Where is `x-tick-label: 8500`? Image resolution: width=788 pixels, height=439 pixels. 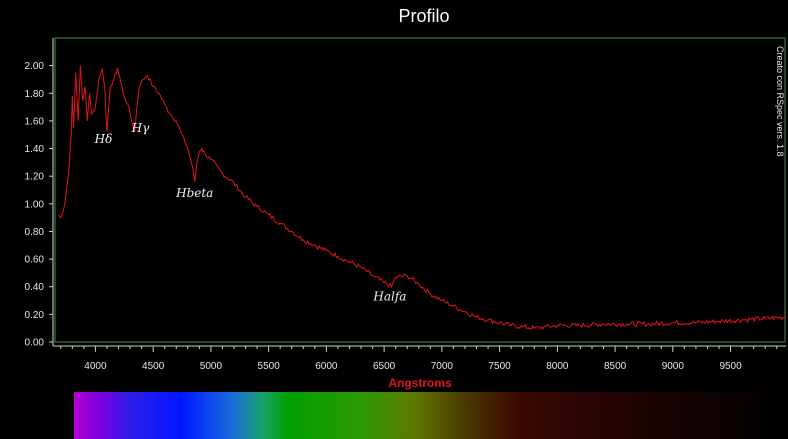 x-tick-label: 8500 is located at coordinates (615, 366).